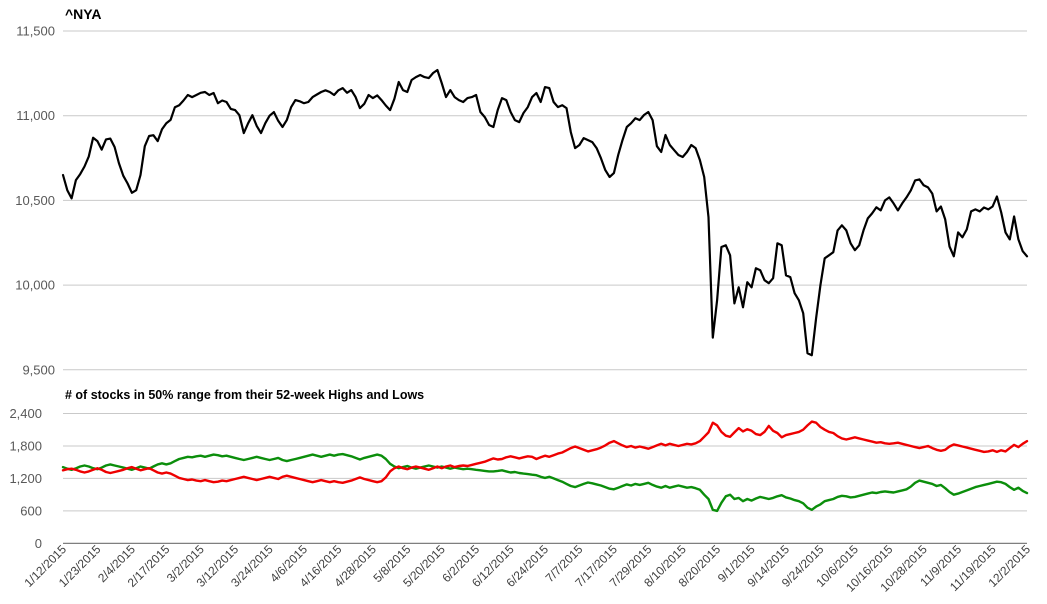  What do you see at coordinates (35, 285) in the screenshot?
I see `nya-y-tick-label: 10,000` at bounding box center [35, 285].